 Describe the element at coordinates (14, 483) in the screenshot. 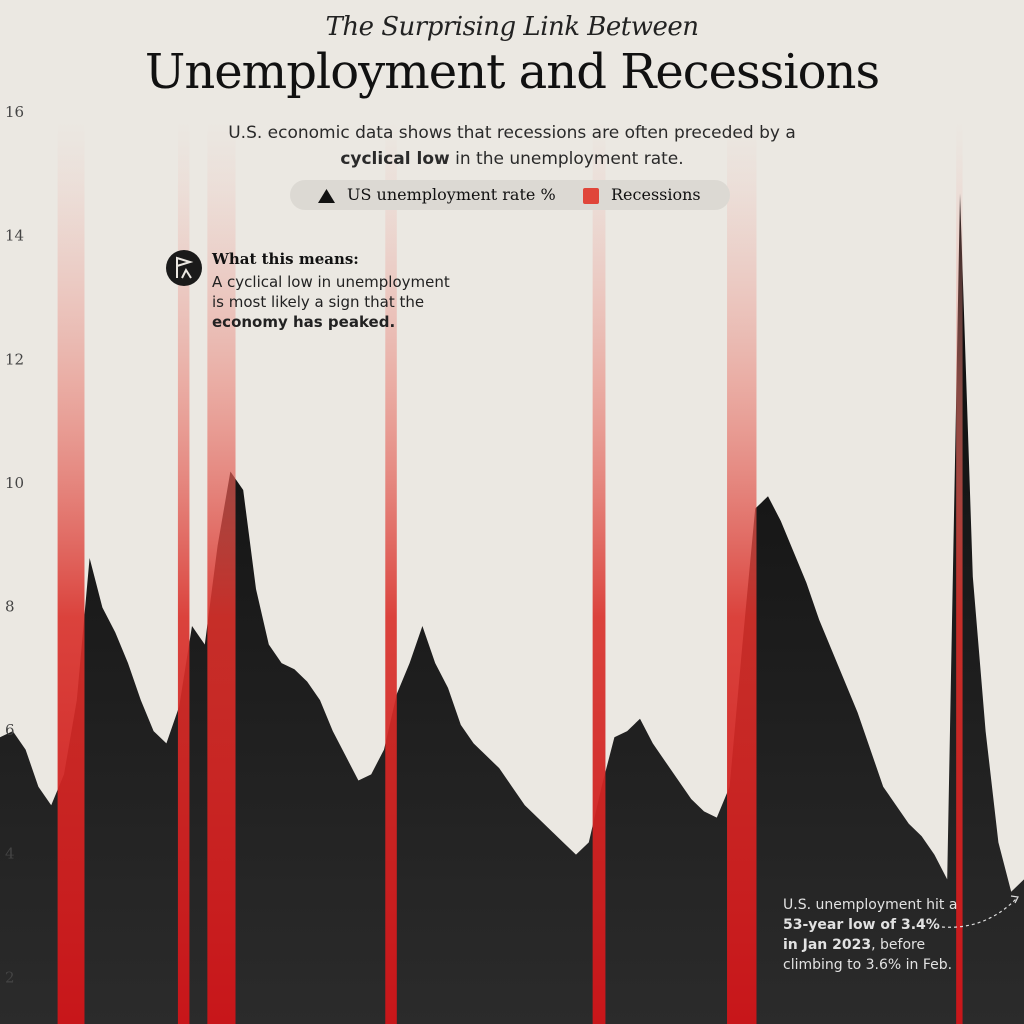

I see `y-tick-label: 10` at that location.